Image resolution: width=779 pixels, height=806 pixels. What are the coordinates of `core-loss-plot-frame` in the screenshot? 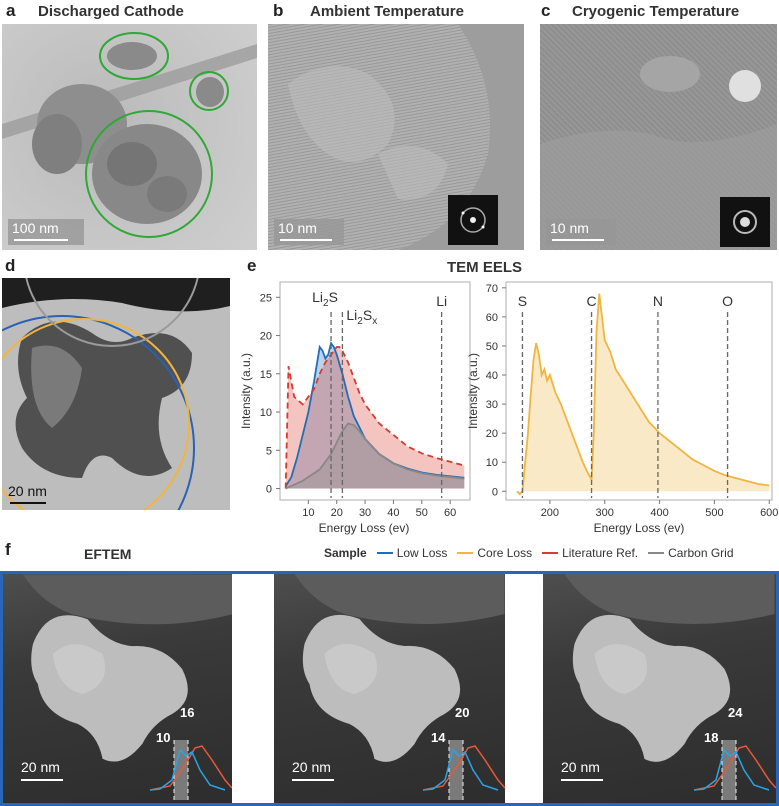 It's located at (639, 391).